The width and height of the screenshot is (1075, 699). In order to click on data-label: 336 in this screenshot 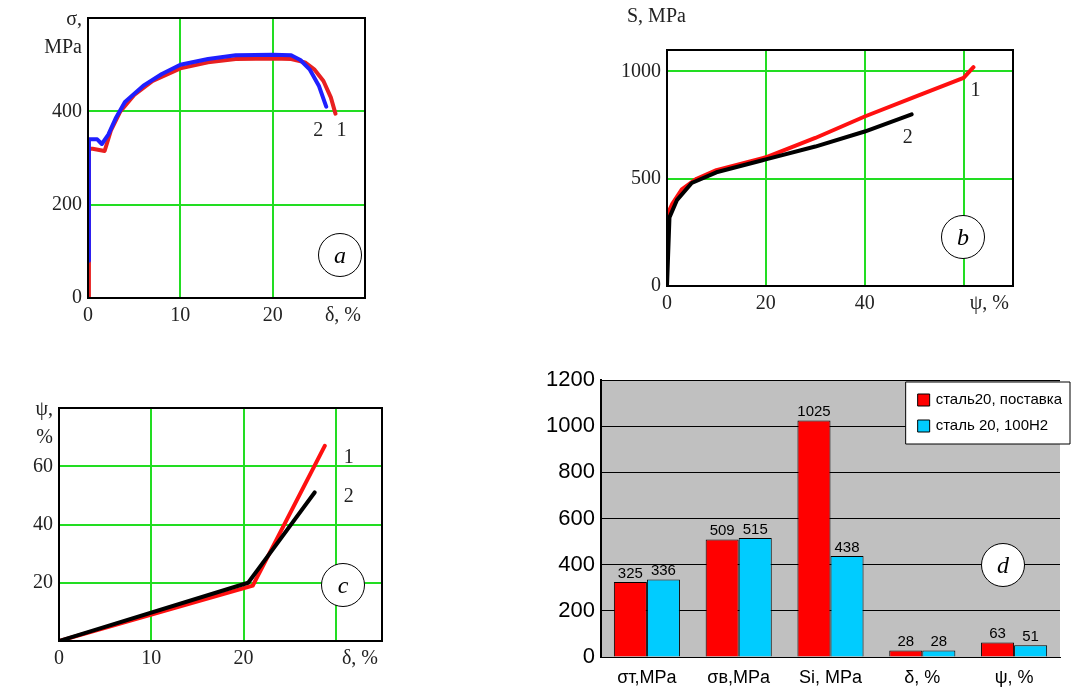, I will do `click(663, 570)`.